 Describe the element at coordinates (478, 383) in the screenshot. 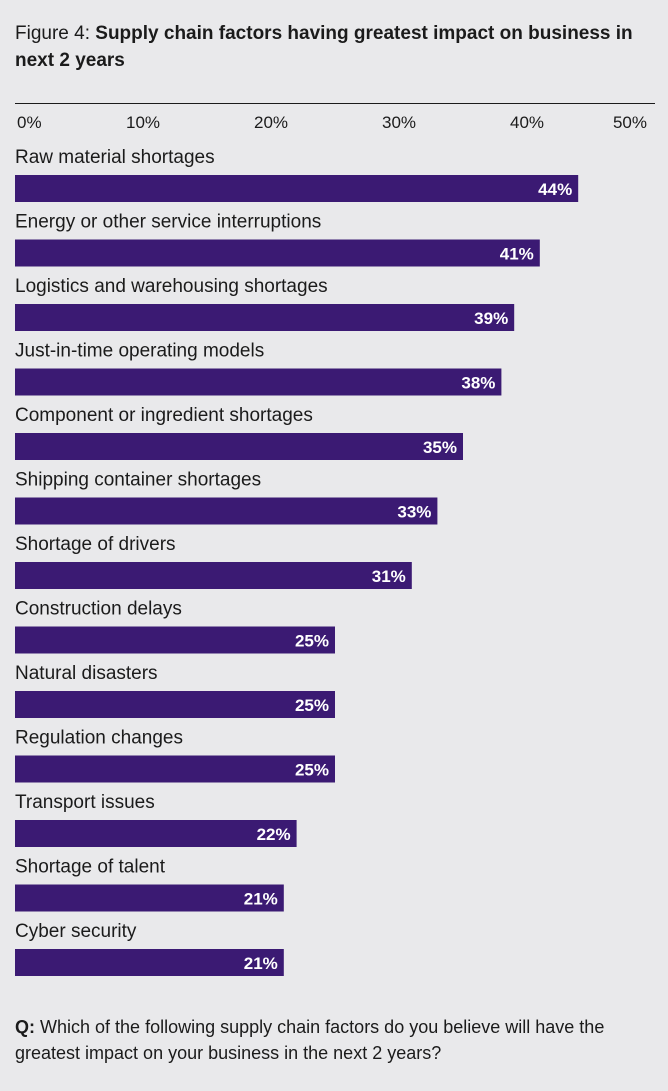

I see `bar-value-label: 38%` at that location.